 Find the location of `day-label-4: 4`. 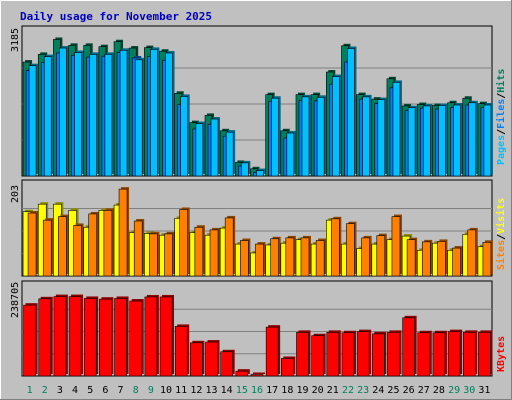

day-label-4: 4 is located at coordinates (75, 390).